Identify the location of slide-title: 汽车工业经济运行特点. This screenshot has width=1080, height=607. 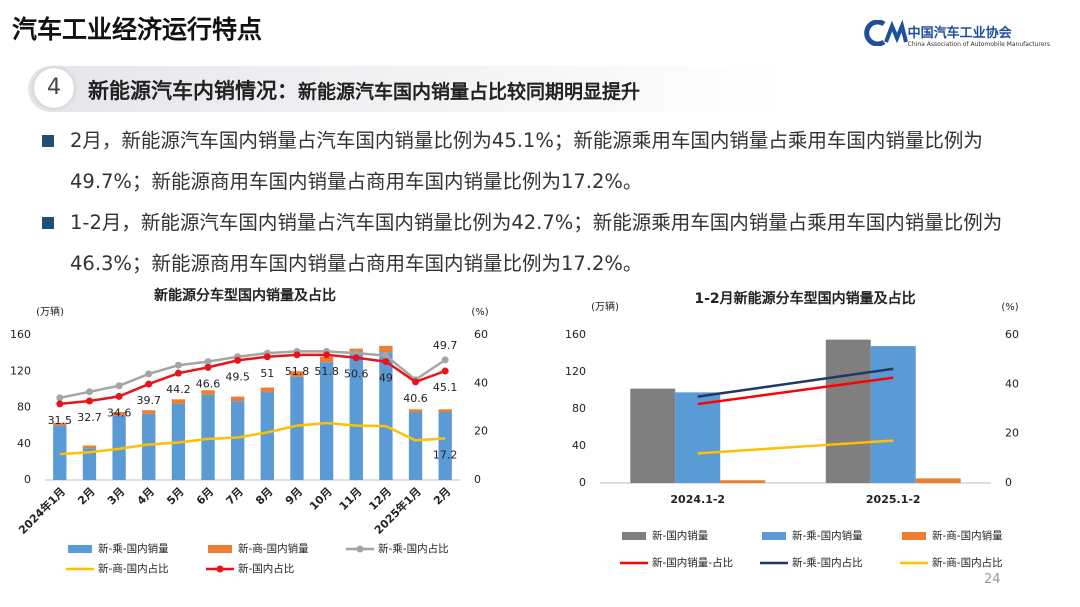
(137, 29).